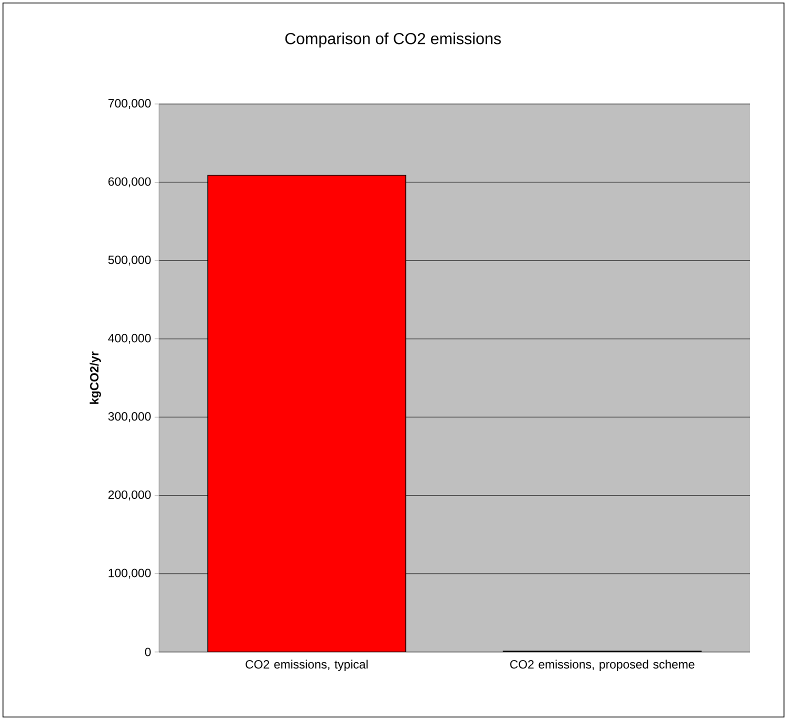  What do you see at coordinates (148, 652) in the screenshot?
I see `y-tick-label: 0` at bounding box center [148, 652].